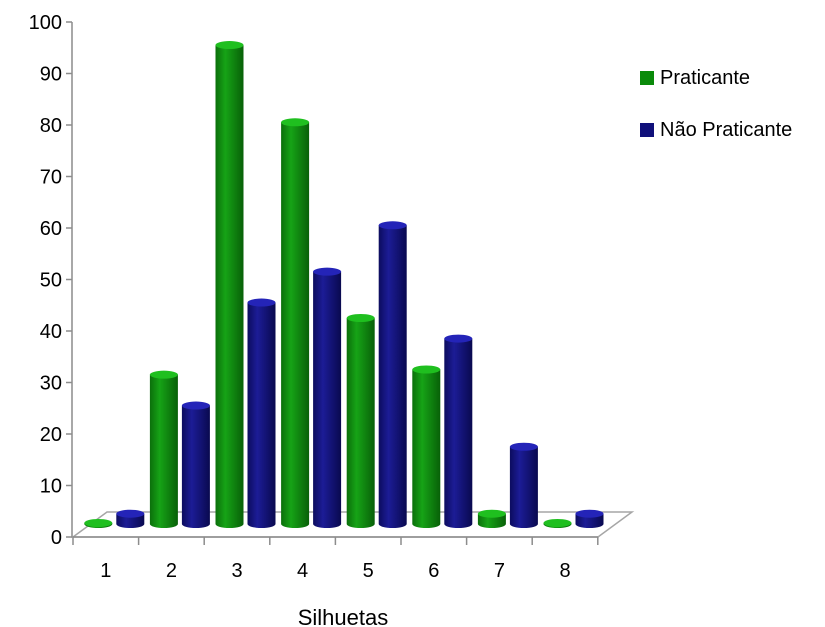 This screenshot has height=627, width=825. Describe the element at coordinates (705, 78) in the screenshot. I see `legend-label: Praticante` at that location.